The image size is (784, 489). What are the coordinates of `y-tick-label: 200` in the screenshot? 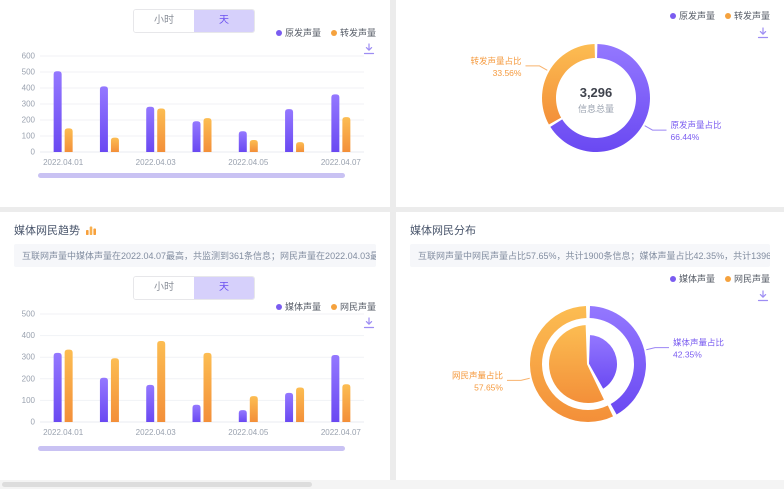 It's located at (29, 378).